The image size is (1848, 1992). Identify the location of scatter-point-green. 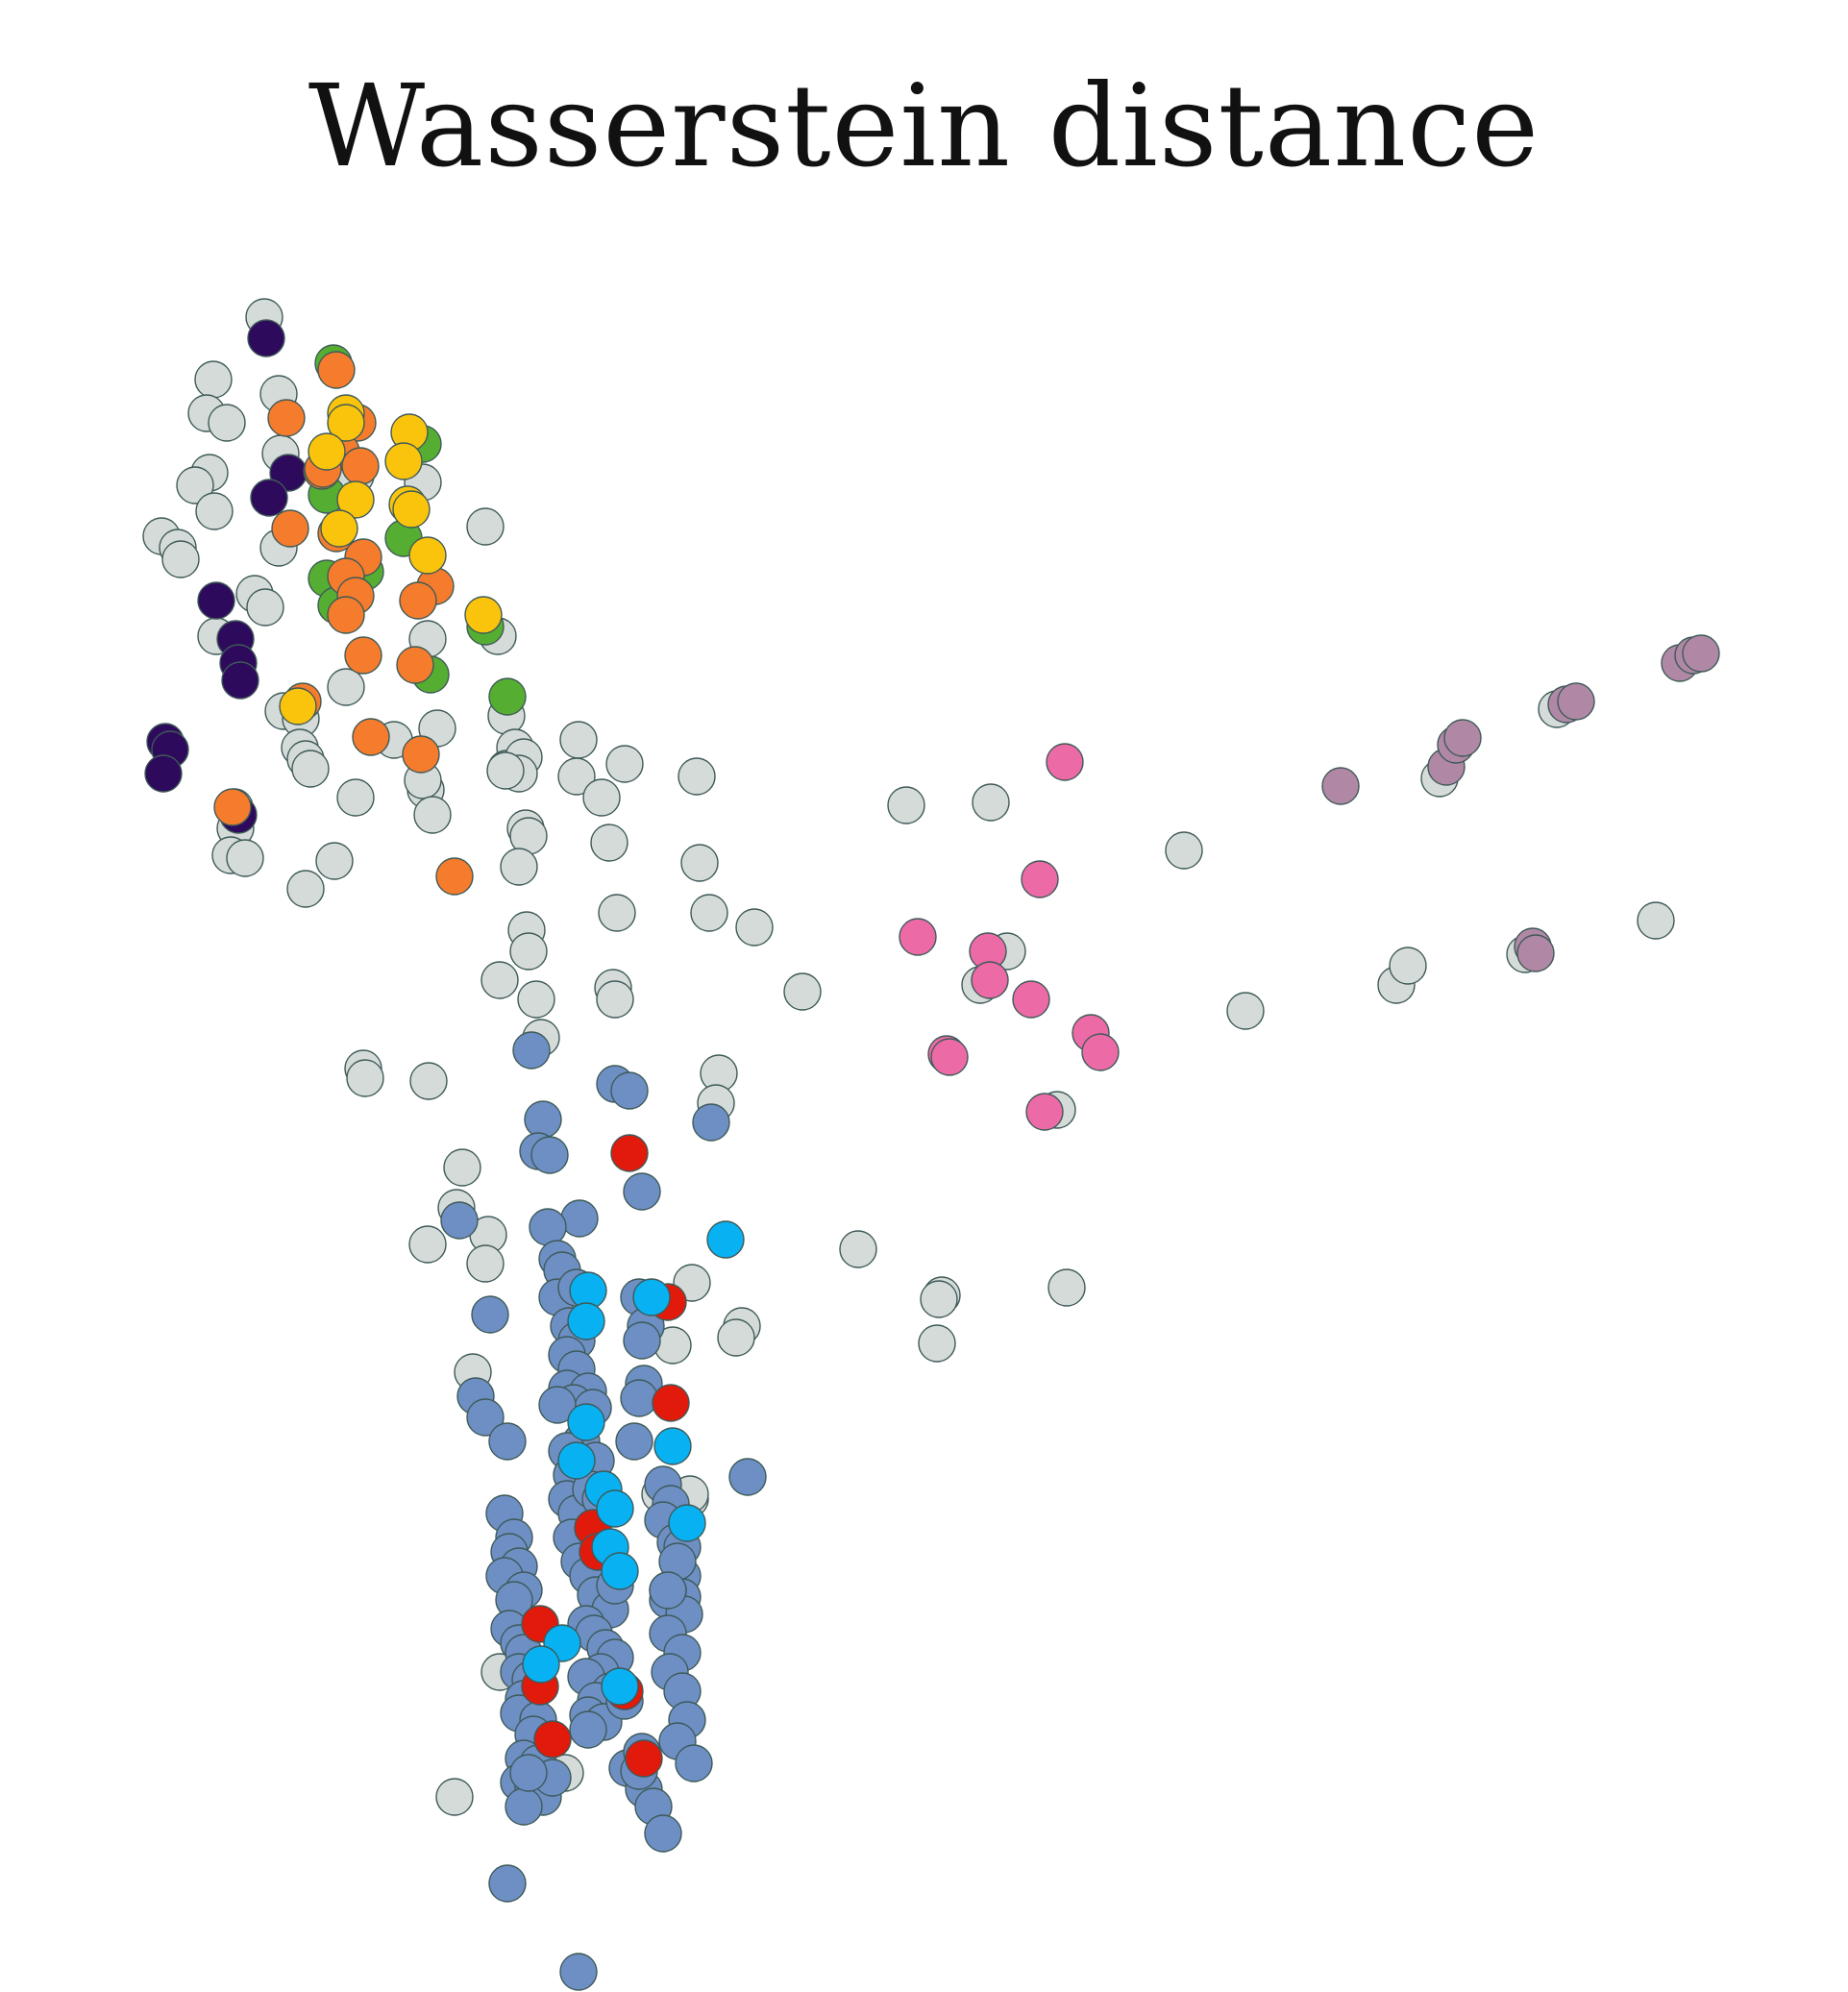
(507, 696).